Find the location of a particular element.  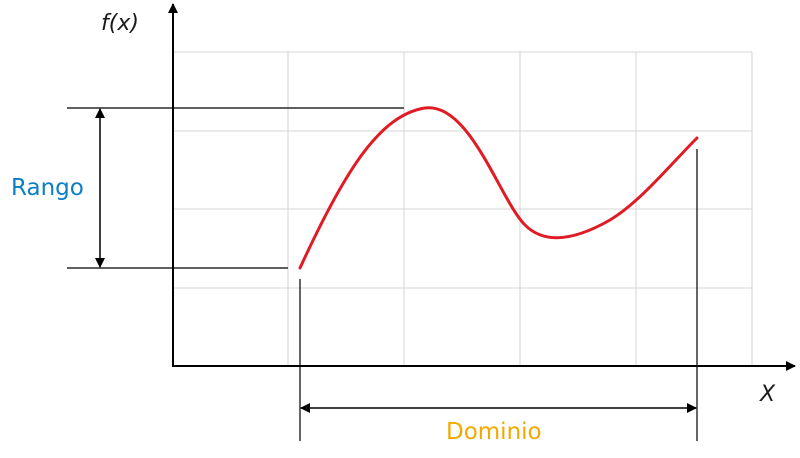

domain-label: Dominio is located at coordinates (494, 432).